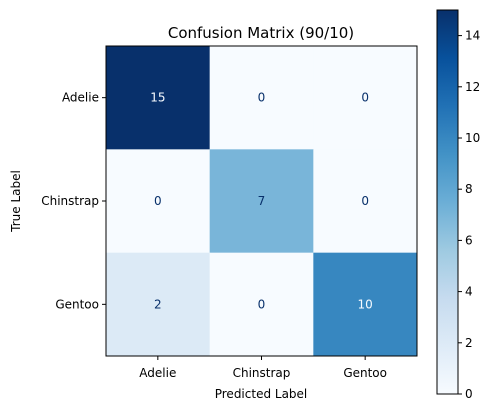  Describe the element at coordinates (472, 36) in the screenshot. I see `colorbar-tick-label: 14` at that location.